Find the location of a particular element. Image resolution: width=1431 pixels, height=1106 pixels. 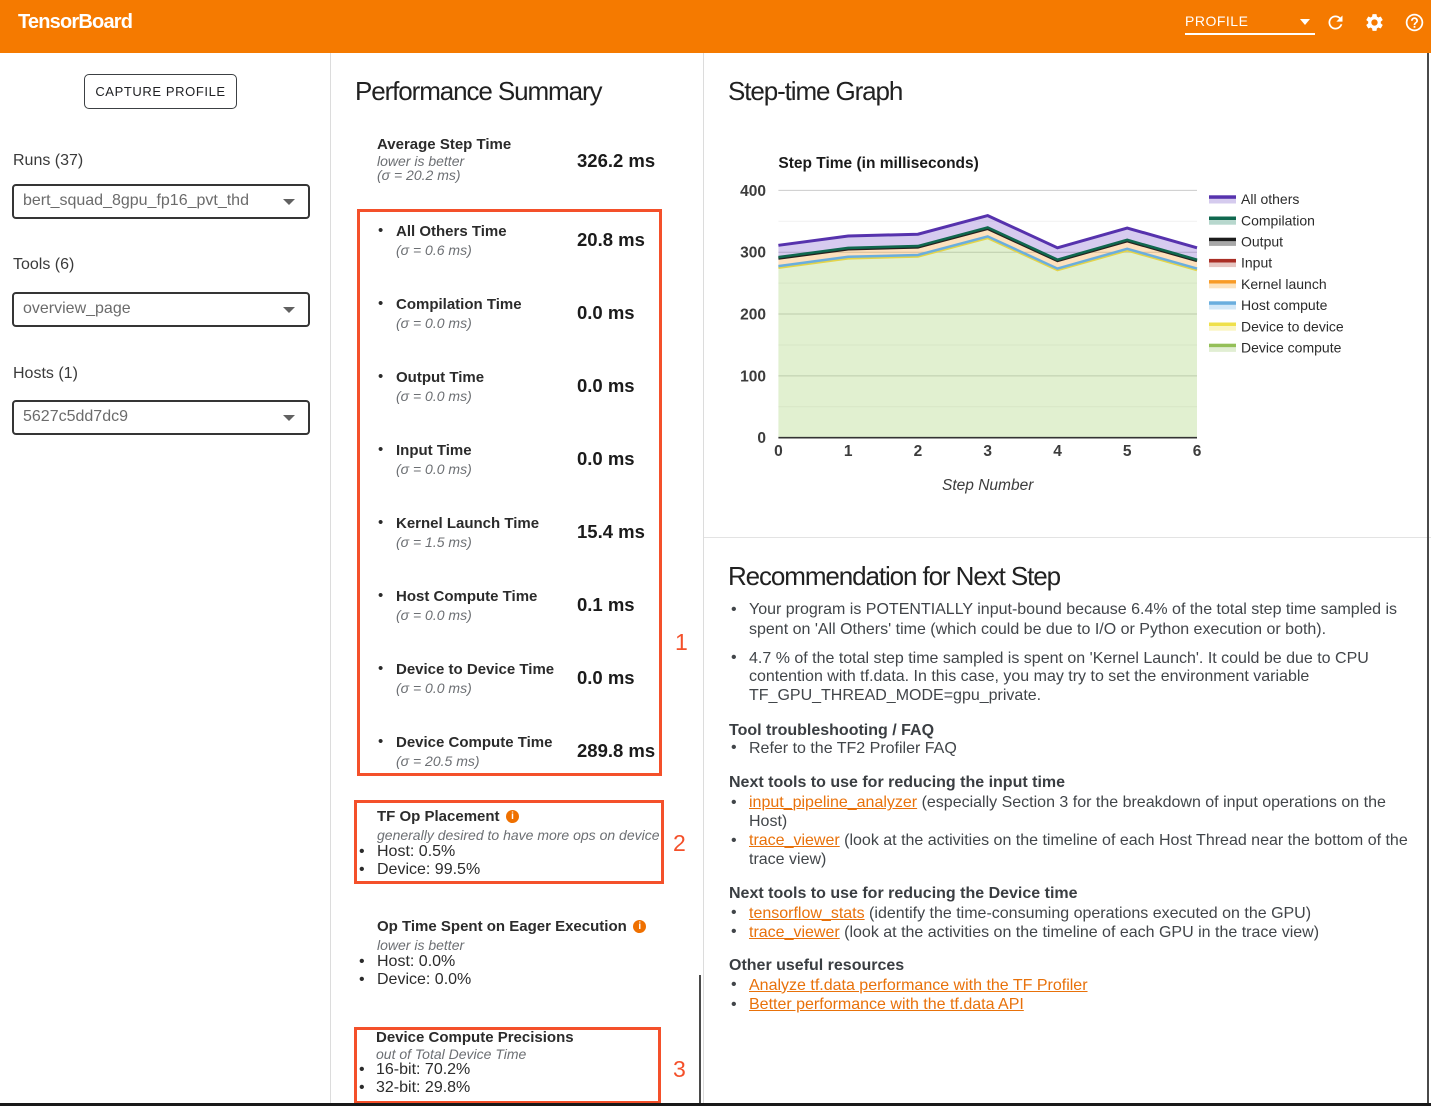

svg-text: 5 is located at coordinates (1127, 451).